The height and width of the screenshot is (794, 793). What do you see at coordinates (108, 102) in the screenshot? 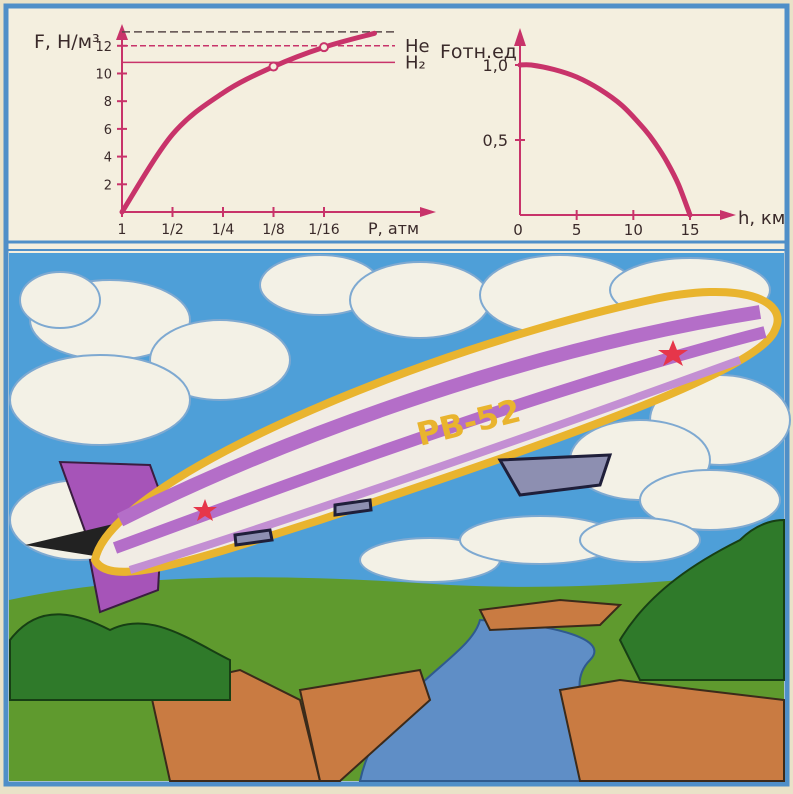
I see `chart1-y-tick-label: 8` at bounding box center [108, 102].